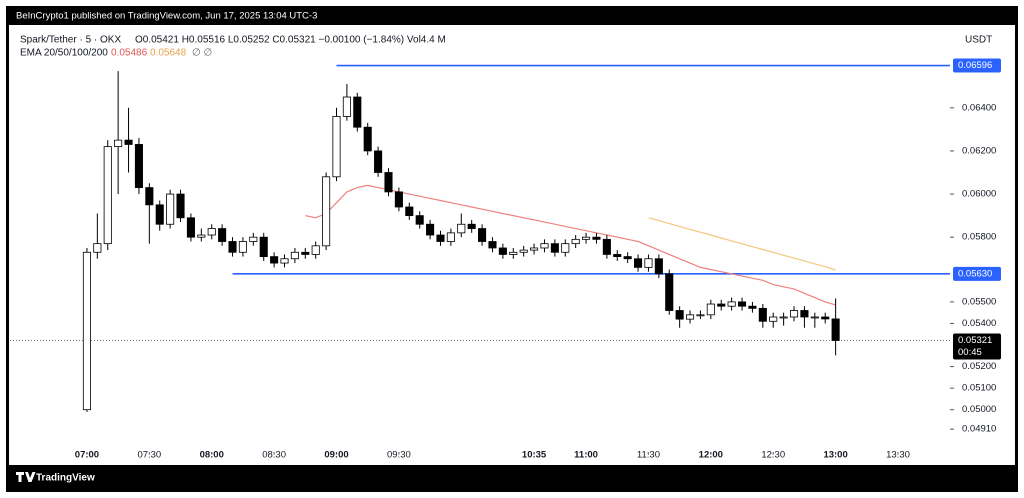 This screenshot has width=1024, height=498. What do you see at coordinates (835, 455) in the screenshot?
I see `x-tick-label: 13:00` at bounding box center [835, 455].